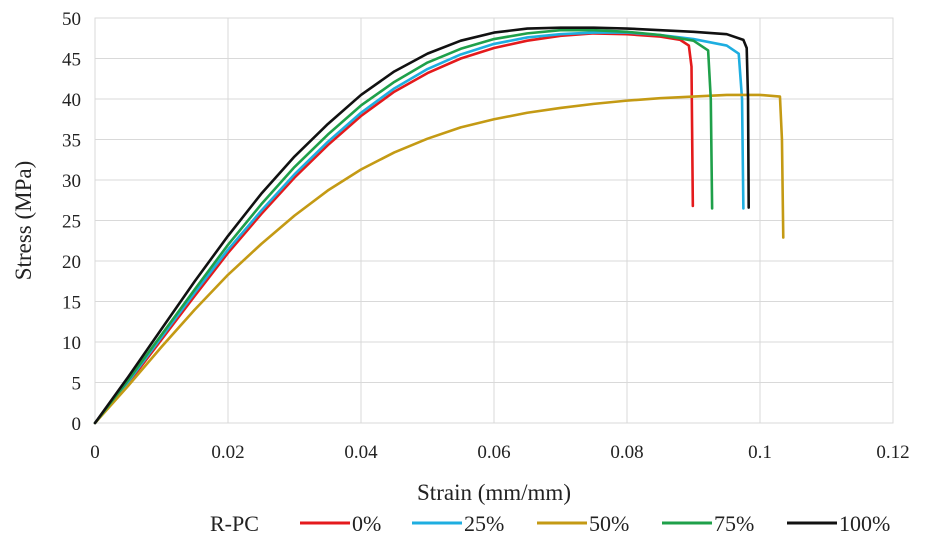 The height and width of the screenshot is (541, 930). I want to click on x-tick-label: 0.02, so click(227, 452).